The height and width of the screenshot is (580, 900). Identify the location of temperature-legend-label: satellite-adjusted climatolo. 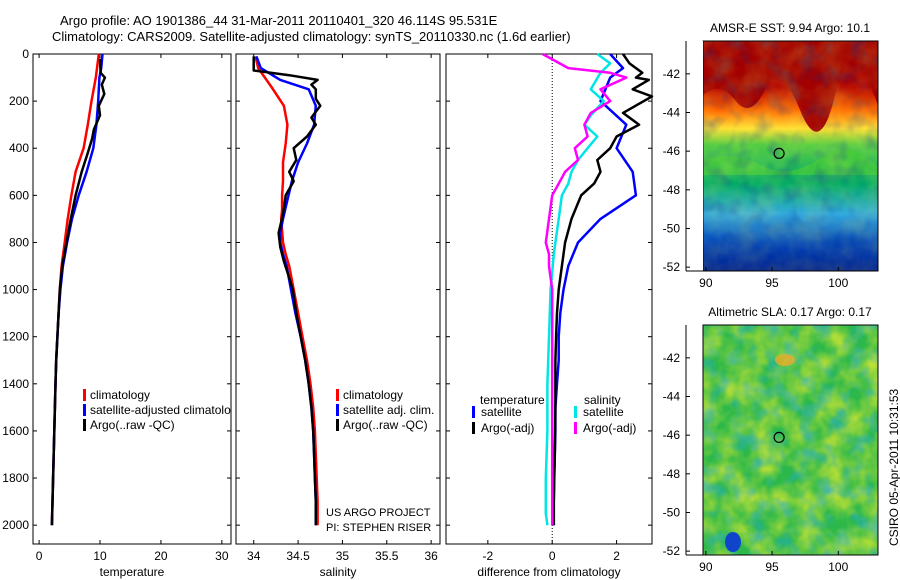
(160, 410).